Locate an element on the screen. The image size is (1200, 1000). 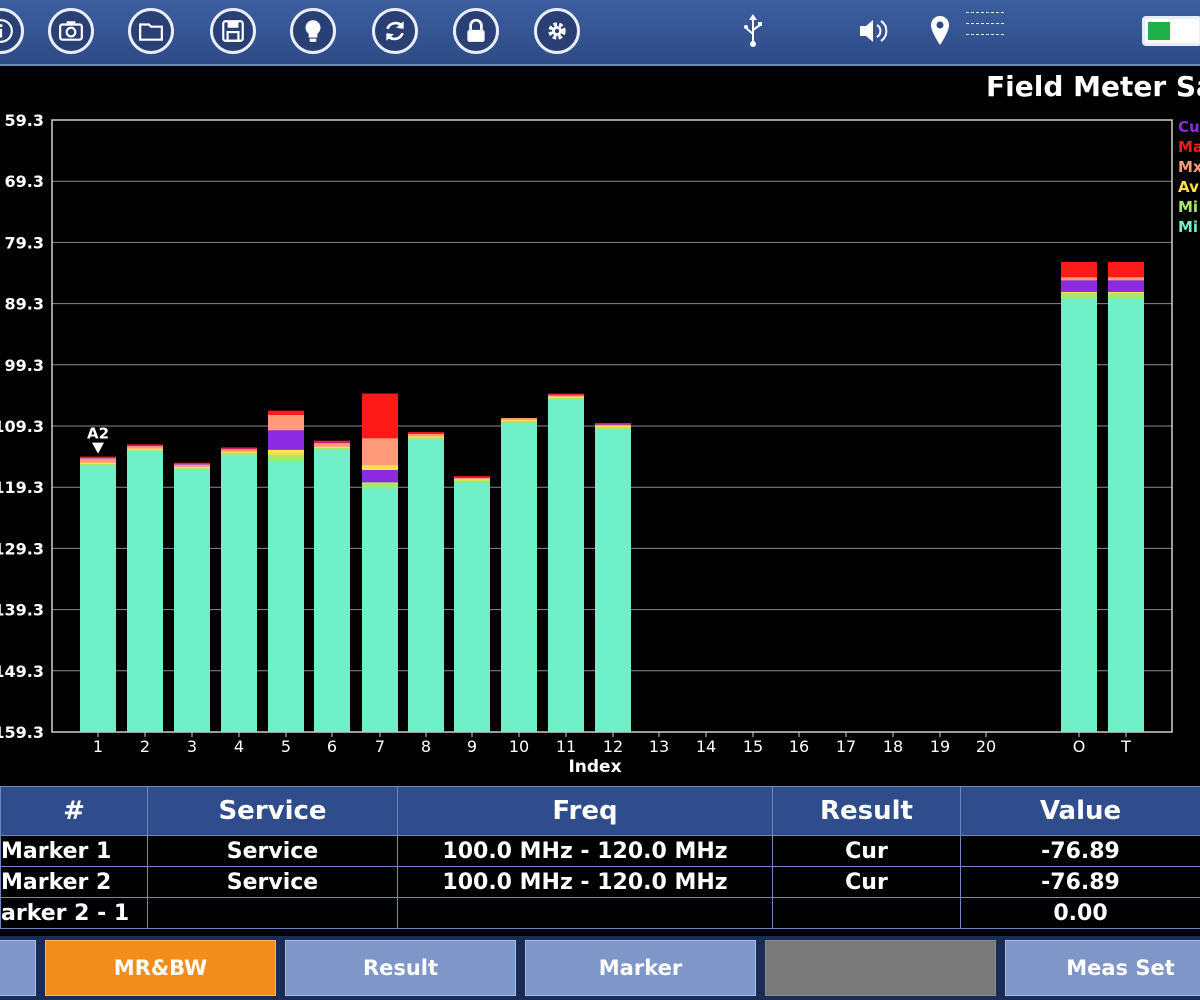
y-tick-label: 79.3 is located at coordinates (24, 242).